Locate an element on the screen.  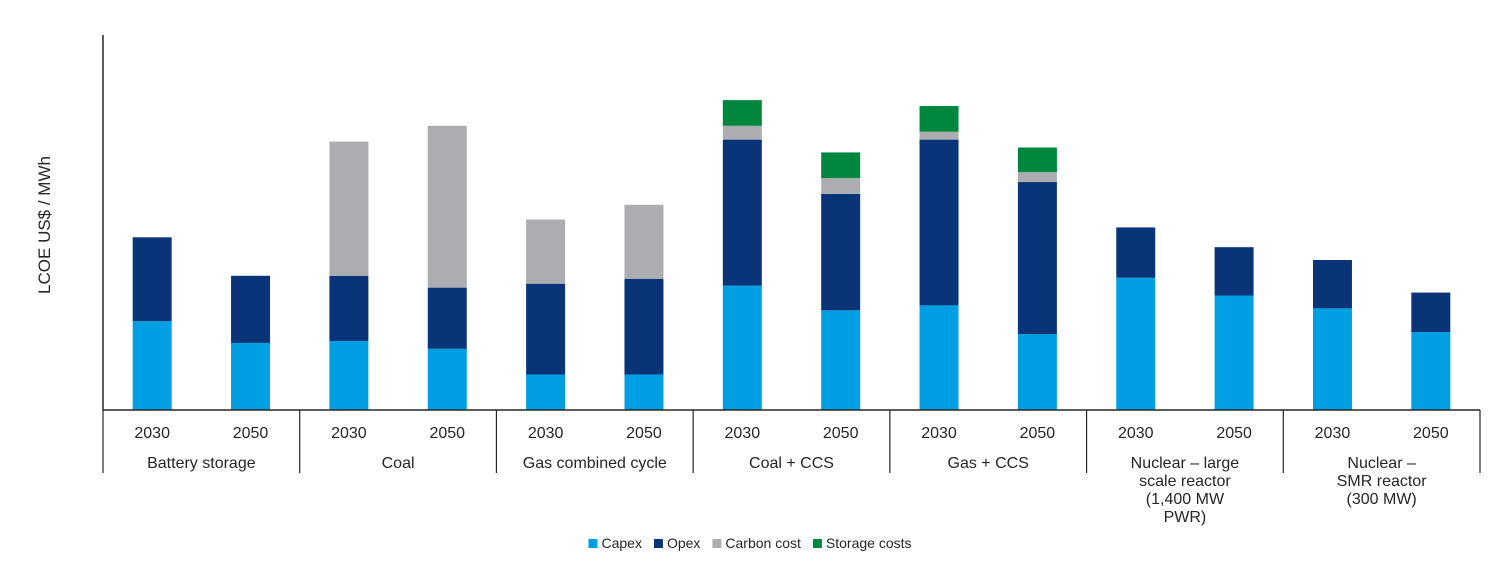
bar-capex-nuclear-smr-reactor-2030 is located at coordinates (1332, 359).